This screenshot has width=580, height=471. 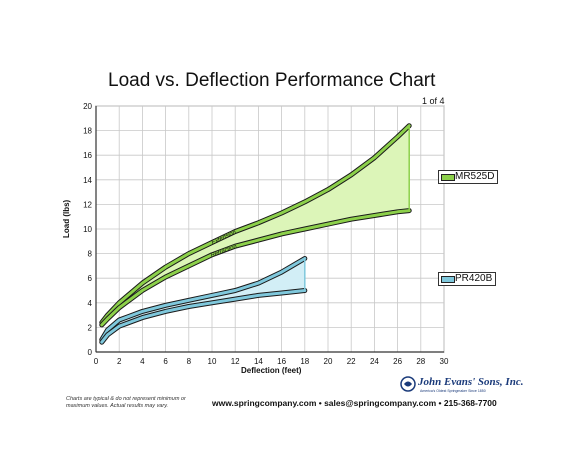 I want to click on legend-swatch-pr420b, so click(x=448, y=279).